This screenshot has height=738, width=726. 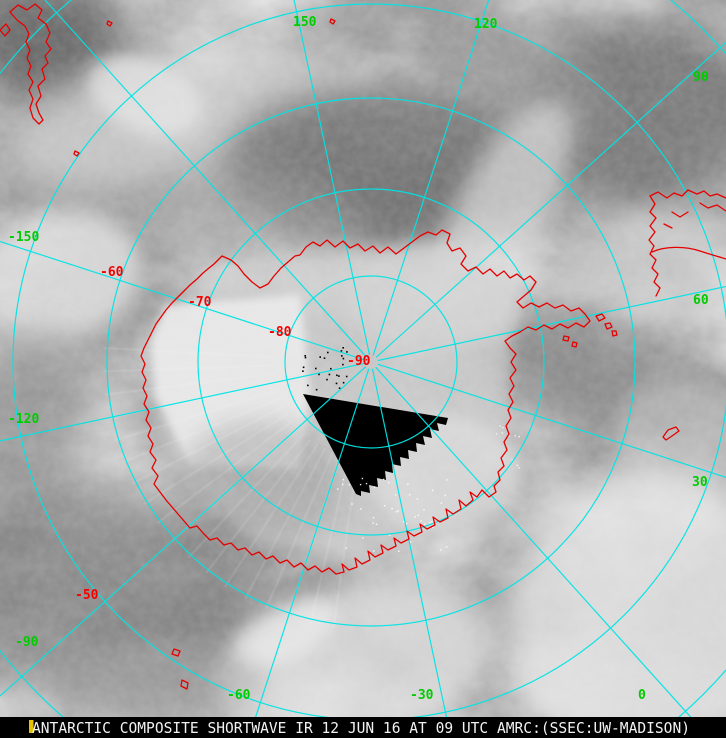 What do you see at coordinates (23, 237) in the screenshot?
I see `lon-label-m150: -150` at bounding box center [23, 237].